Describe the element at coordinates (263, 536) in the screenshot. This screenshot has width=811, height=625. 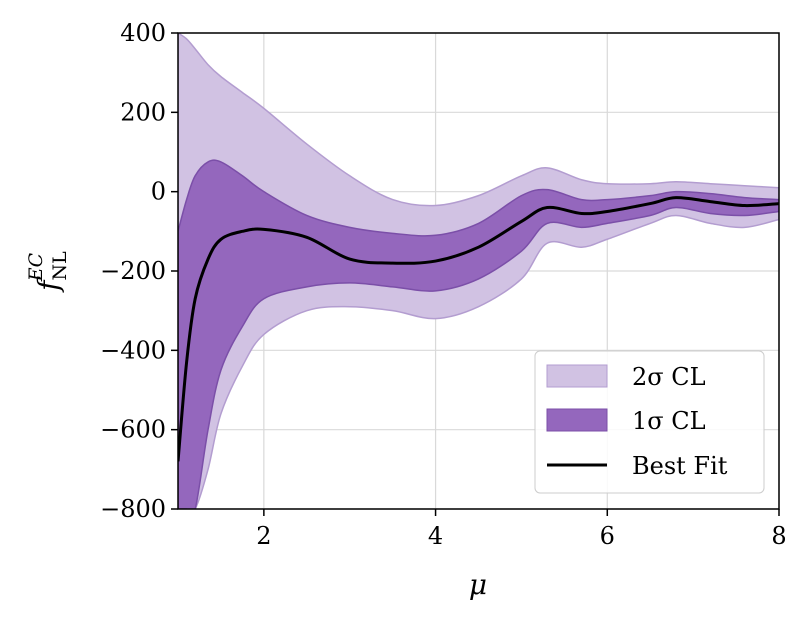
I see `x-tick-label-0: 2` at that location.